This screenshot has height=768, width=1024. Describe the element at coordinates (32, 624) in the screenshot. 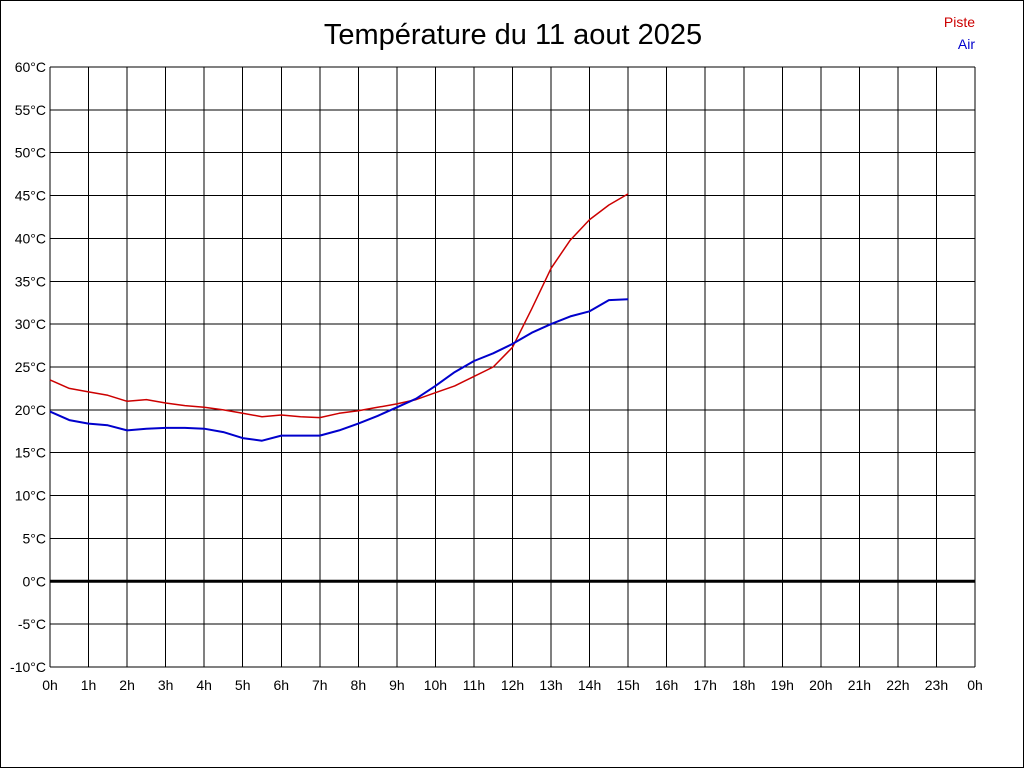

I see `y-tick-label: -5°C` at that location.